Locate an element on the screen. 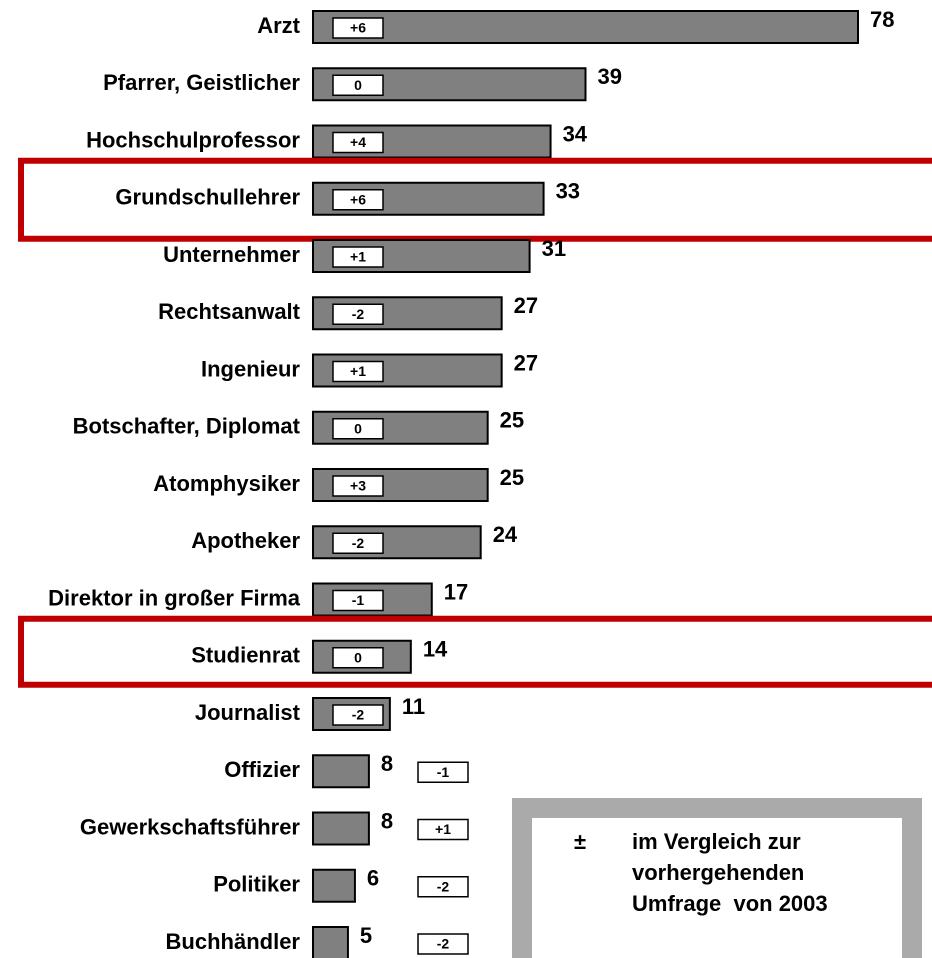  value-label: 24 is located at coordinates (505, 534).